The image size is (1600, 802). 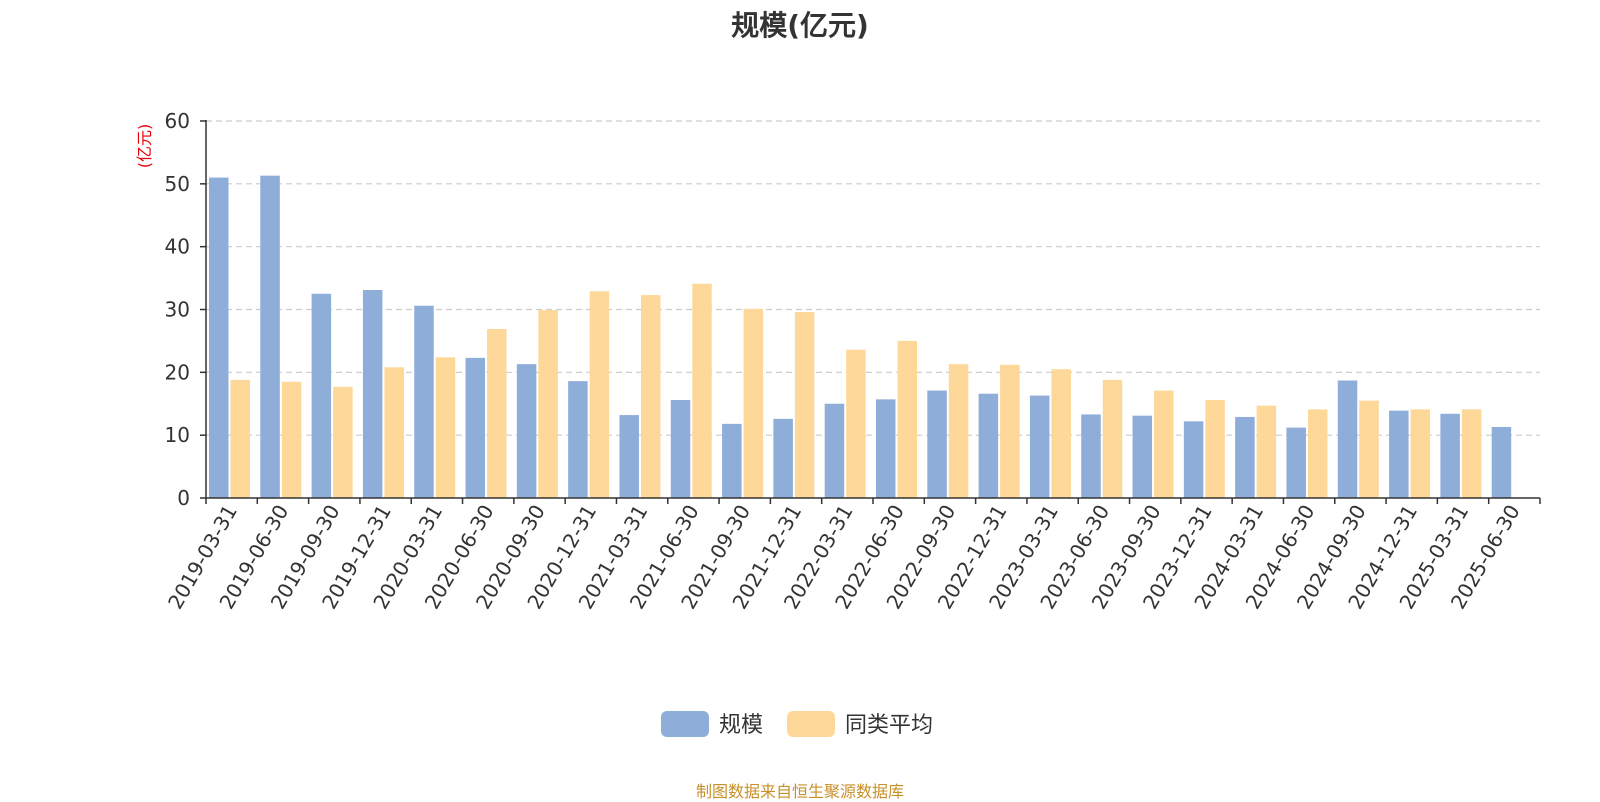 I want to click on legend-label: 规模, so click(x=741, y=725).